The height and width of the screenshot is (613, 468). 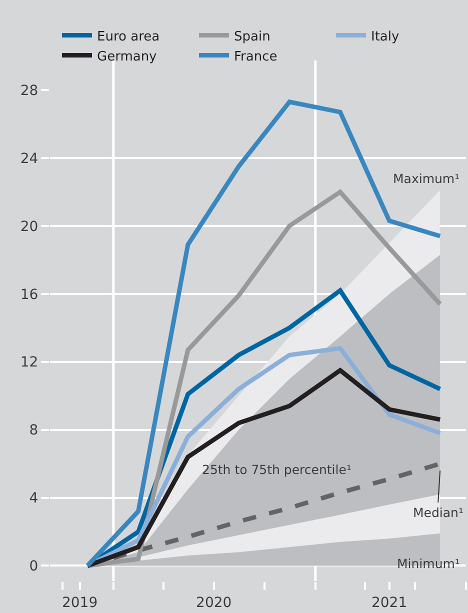 I want to click on legend-label: Italy, so click(x=385, y=36).